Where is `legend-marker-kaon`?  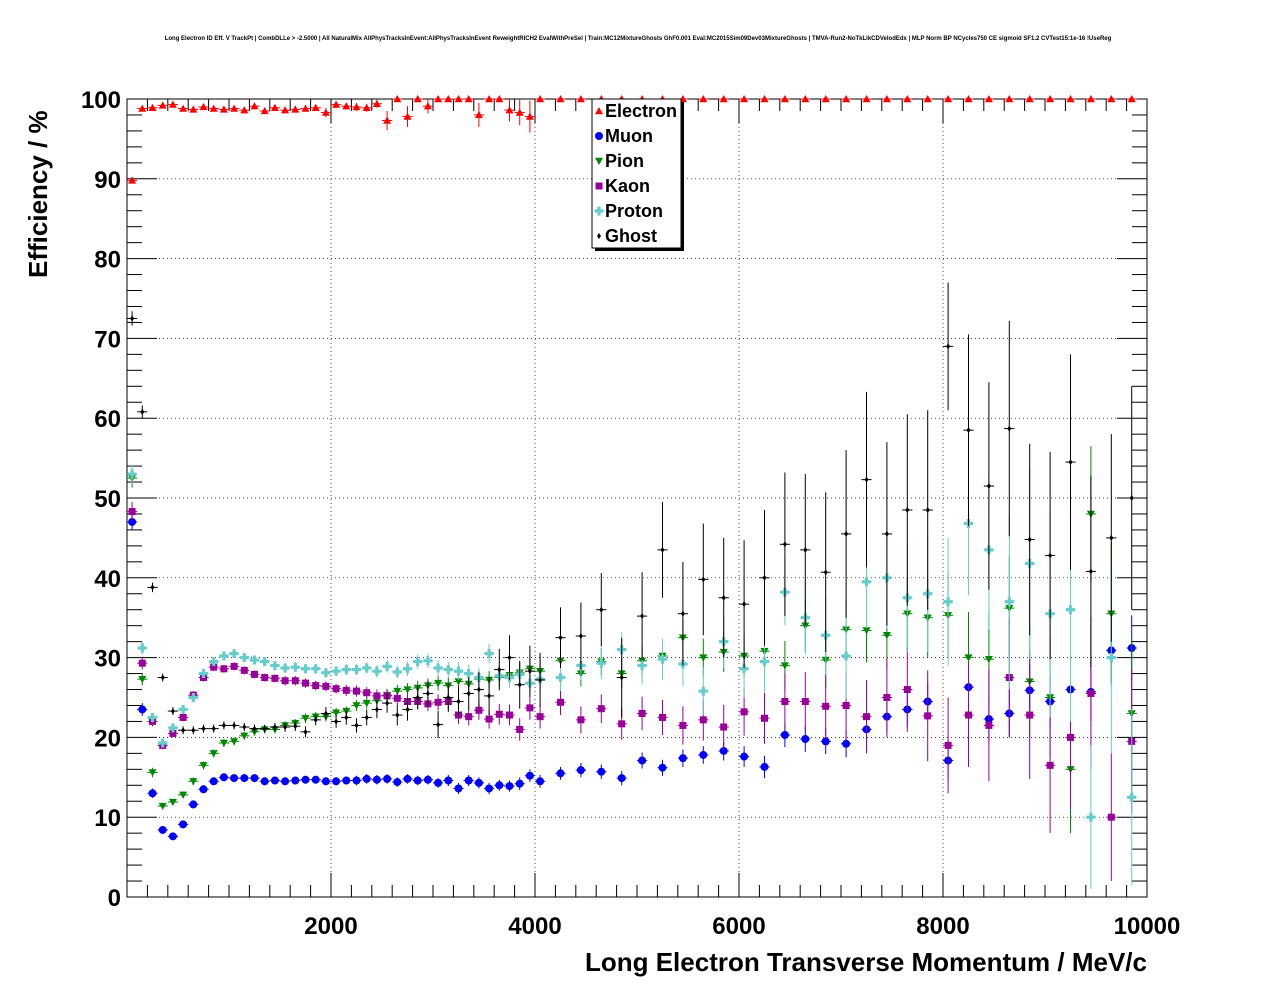 legend-marker-kaon is located at coordinates (599, 186).